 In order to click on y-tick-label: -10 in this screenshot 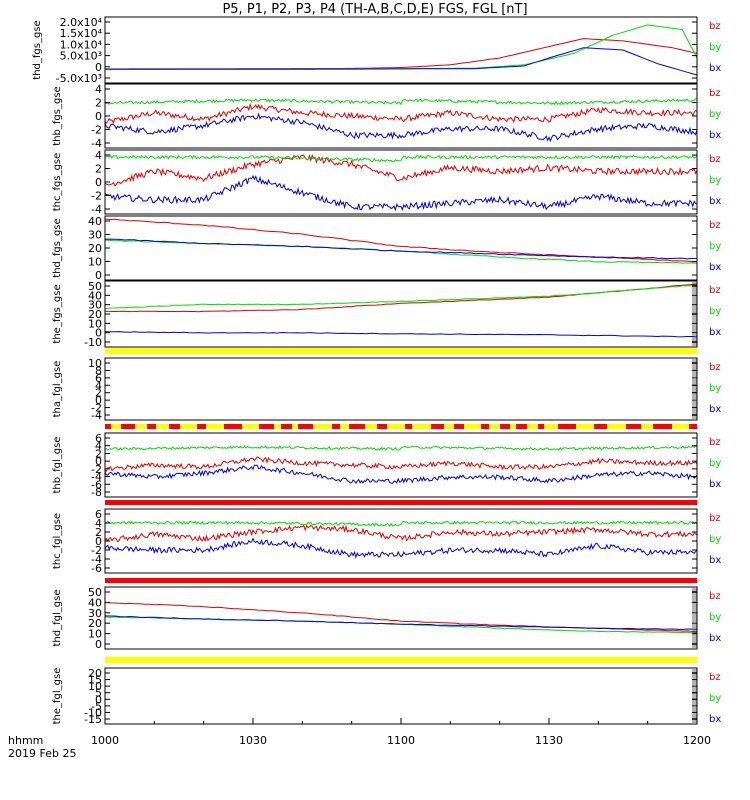, I will do `click(93, 712)`.